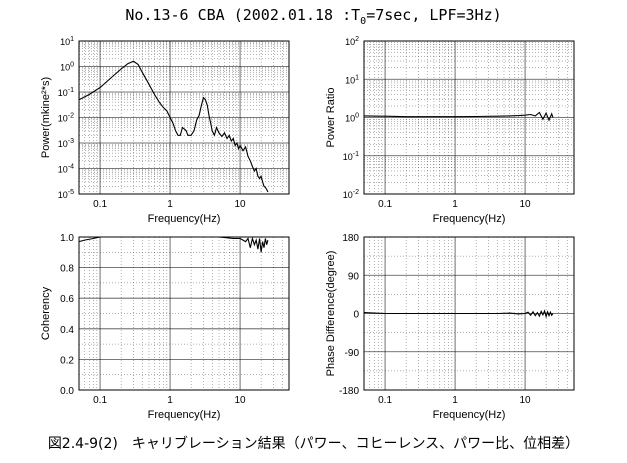 This screenshot has height=463, width=627. Describe the element at coordinates (352, 41) in the screenshot. I see `y-tick-label: 102` at that location.